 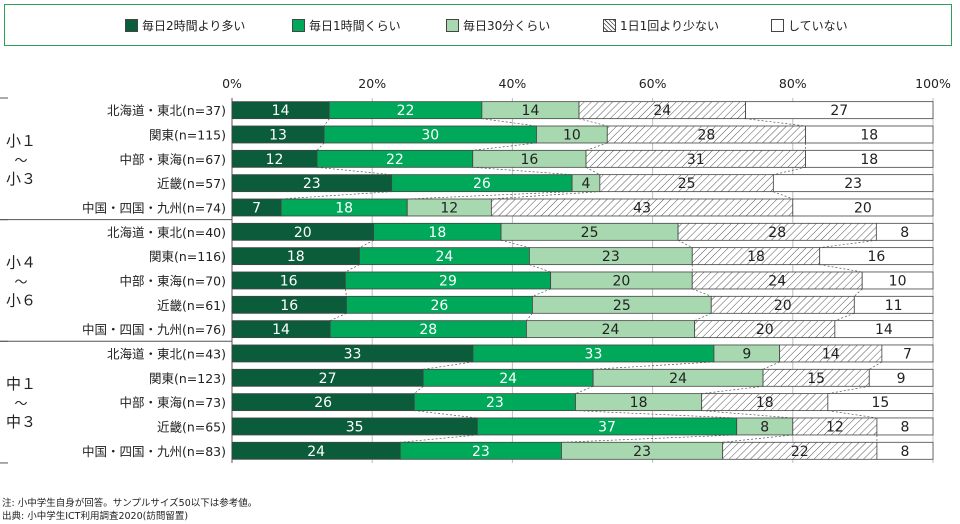 What do you see at coordinates (187, 378) in the screenshot?
I see `category-label: 関東(n=123)` at bounding box center [187, 378].